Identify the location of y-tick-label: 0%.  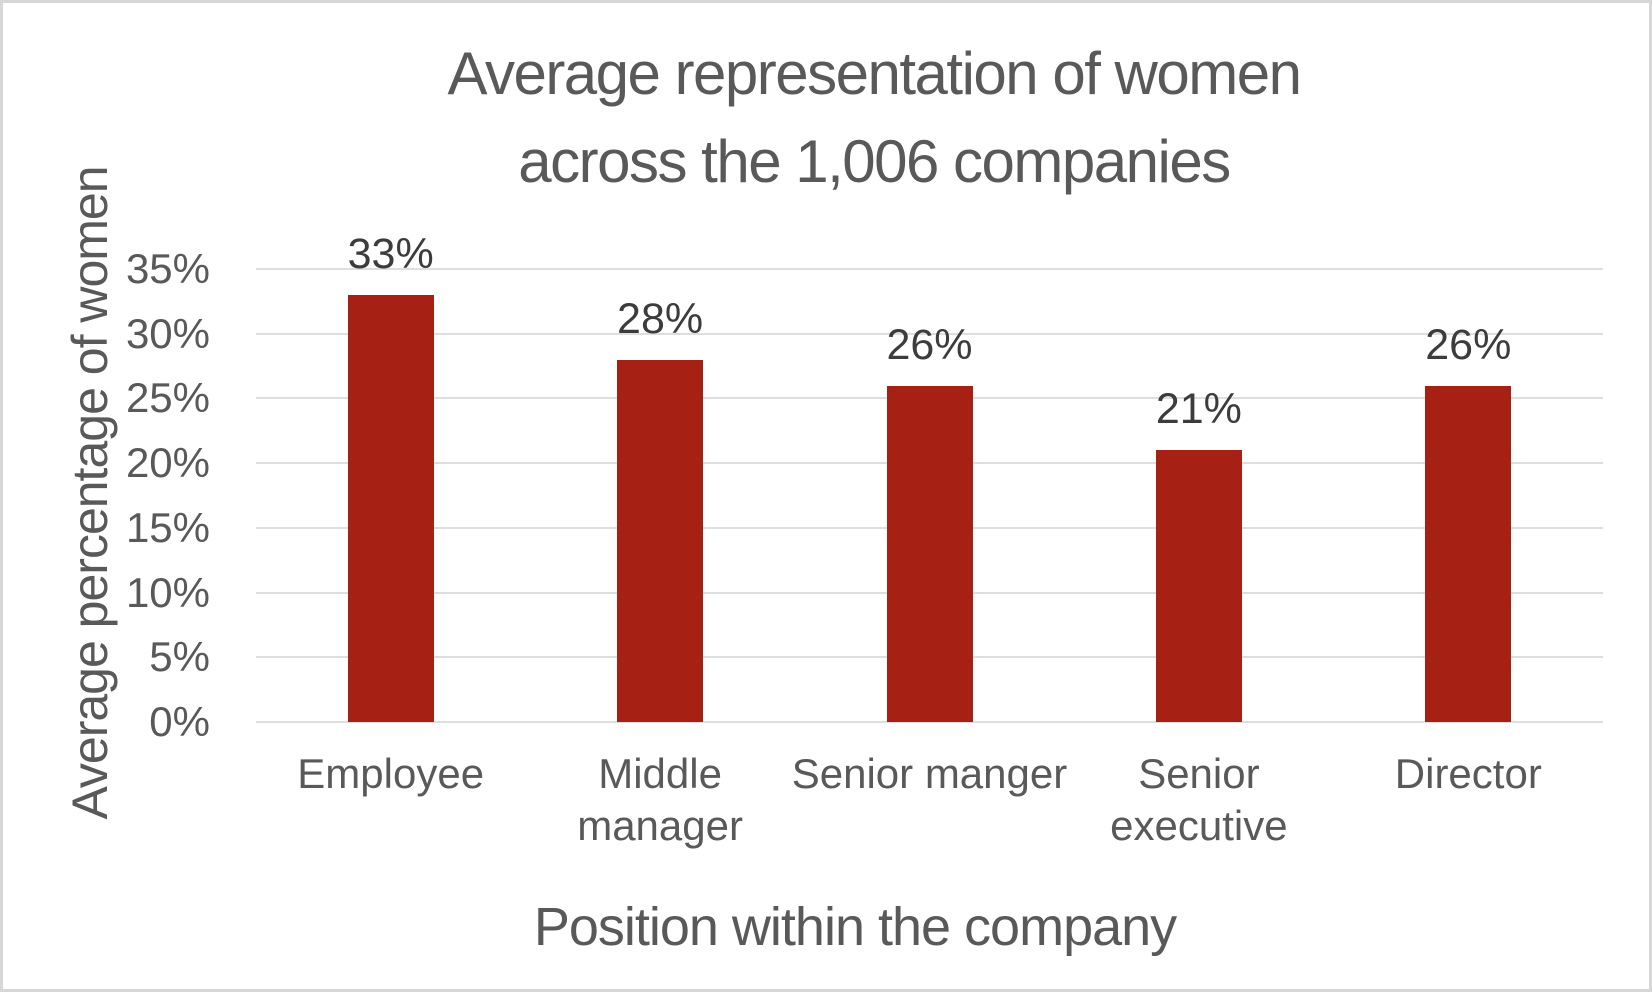
(179, 721).